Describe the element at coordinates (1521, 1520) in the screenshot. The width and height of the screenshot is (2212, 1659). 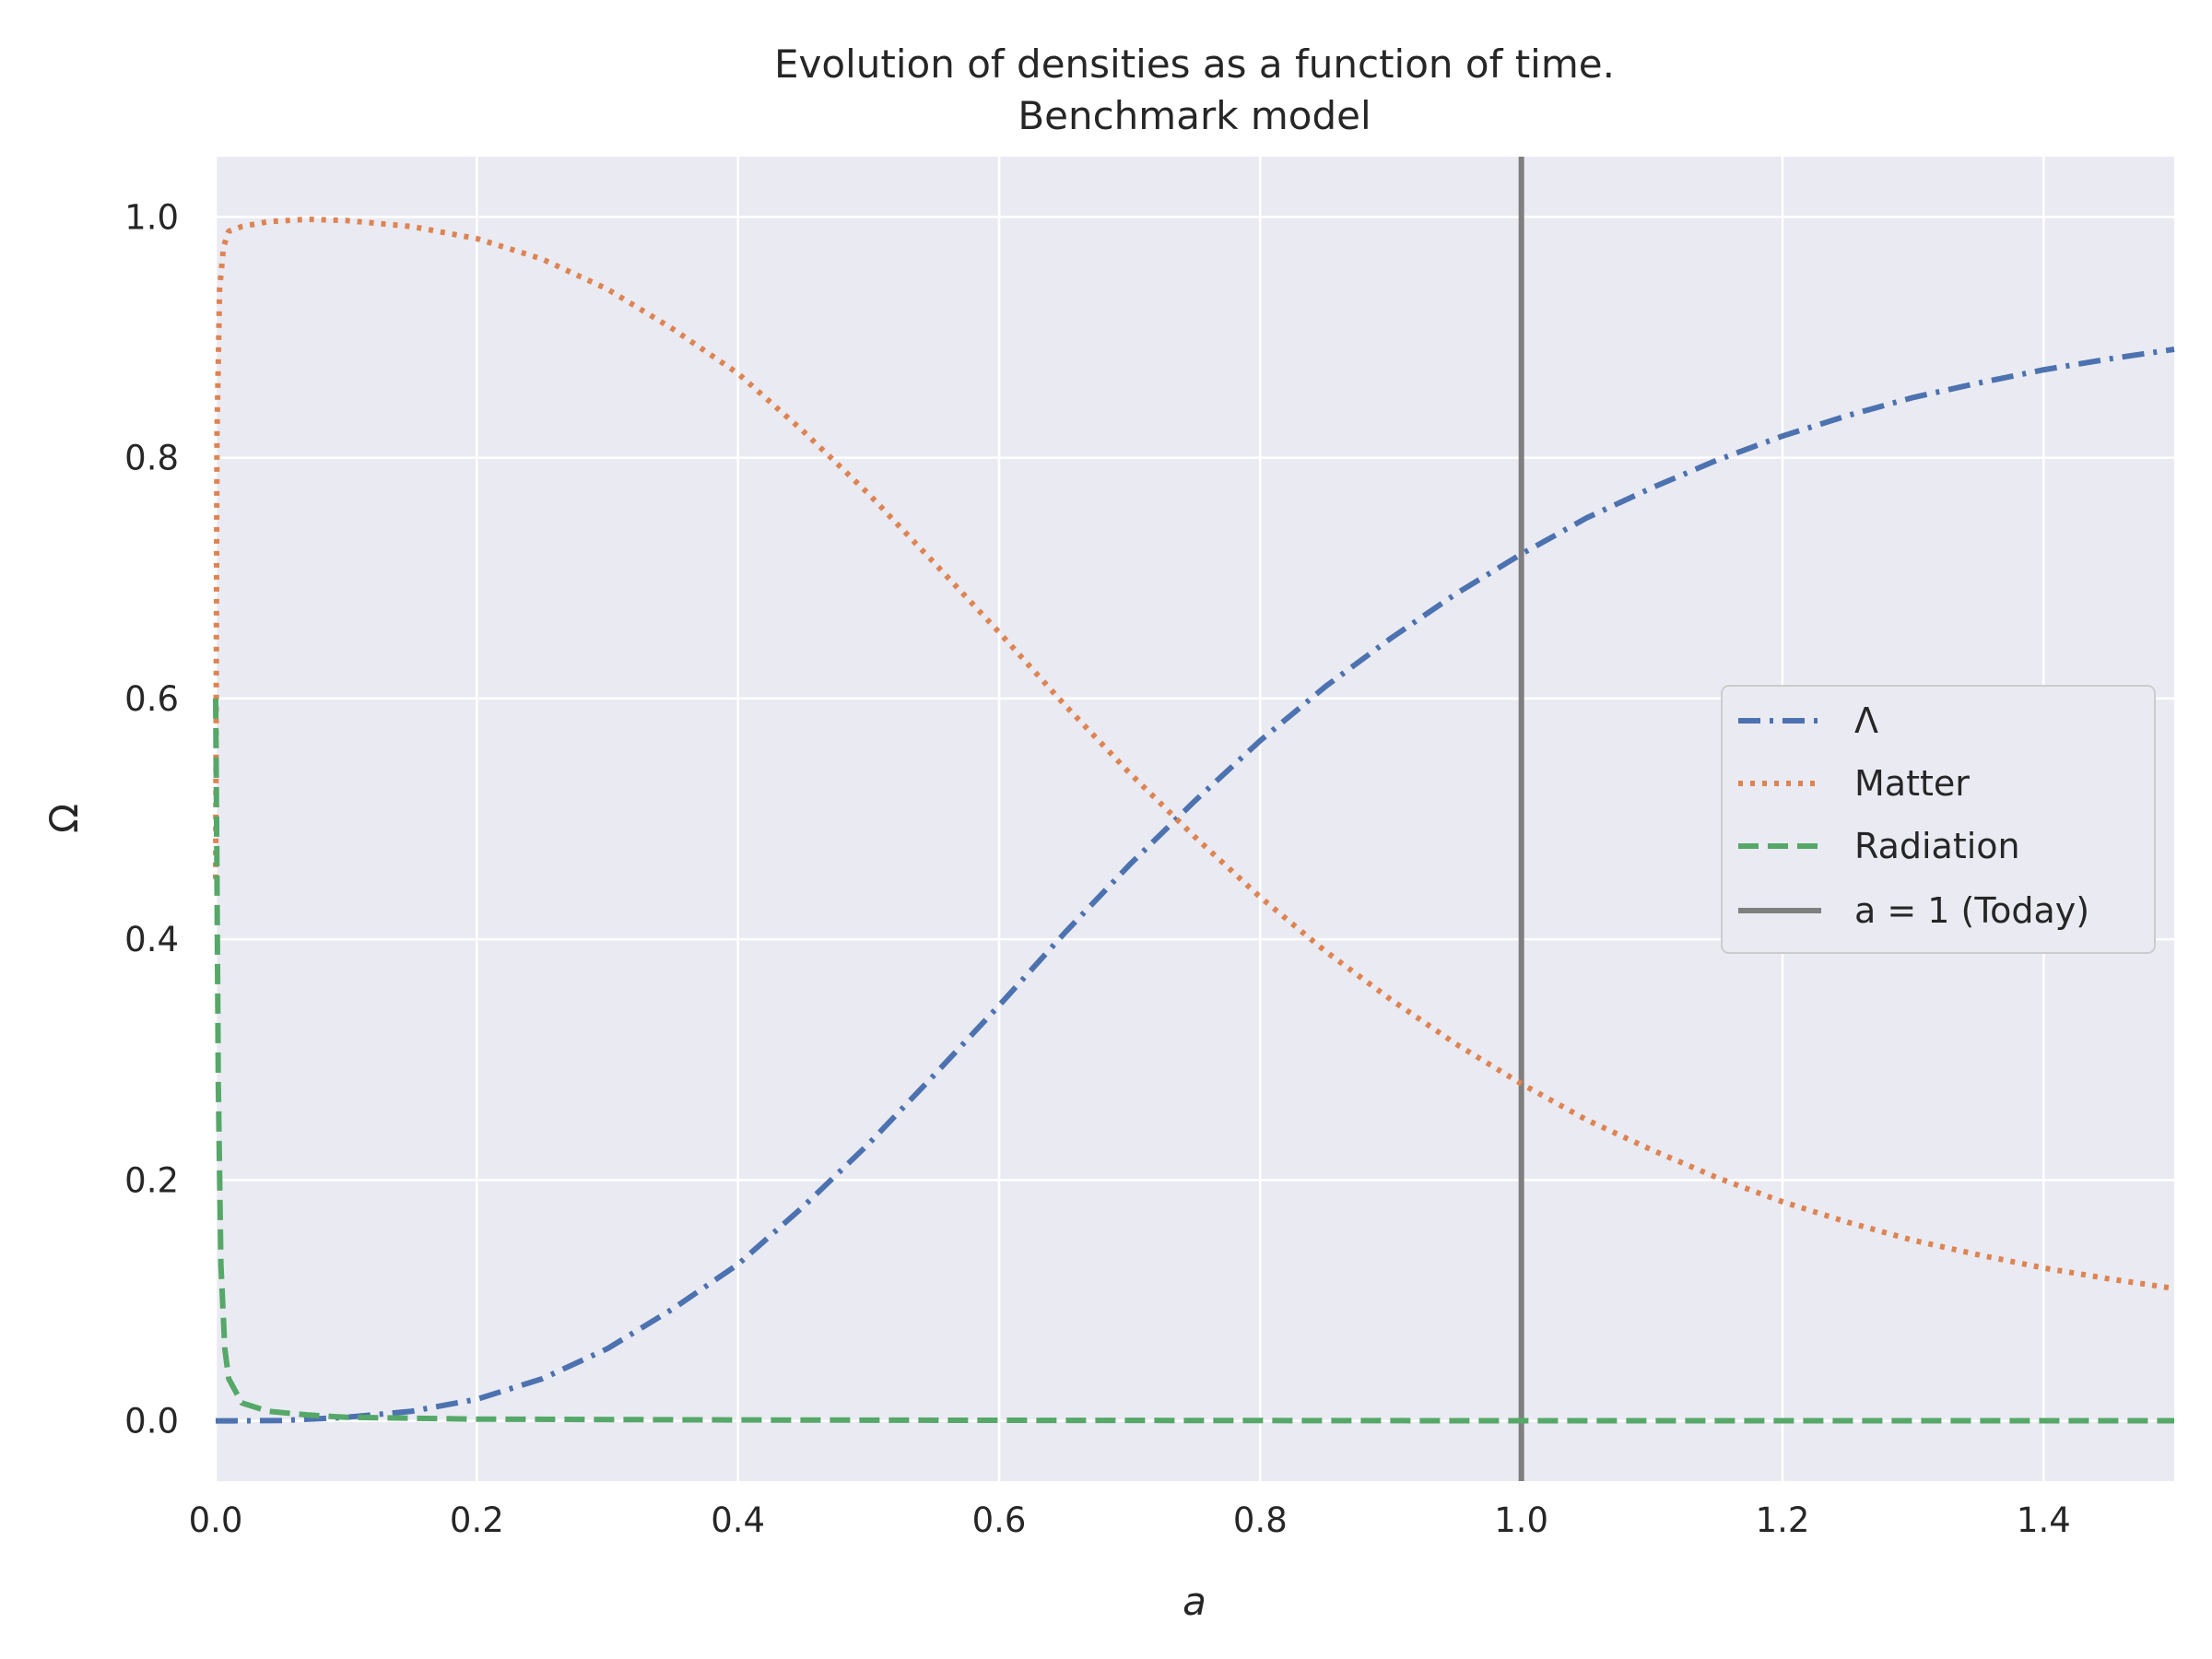
I see `x-tick-label: 1.0` at that location.